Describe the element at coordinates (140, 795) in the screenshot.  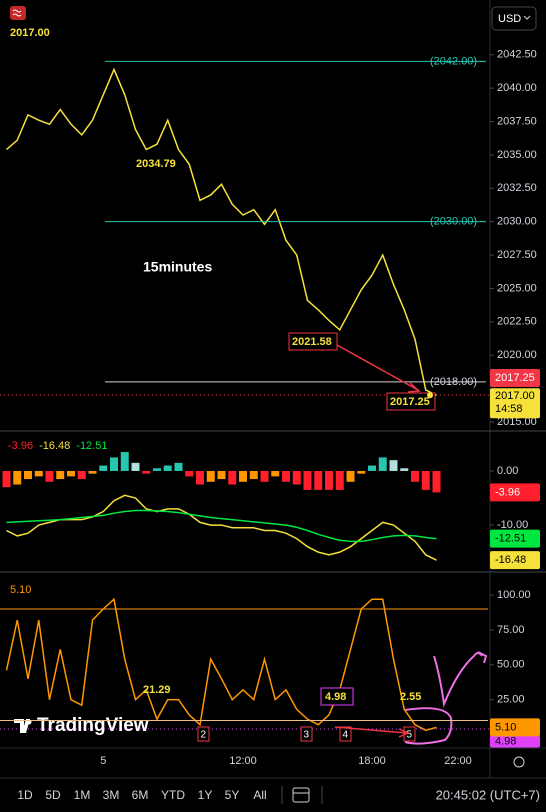
I see `range-button: 6M` at that location.